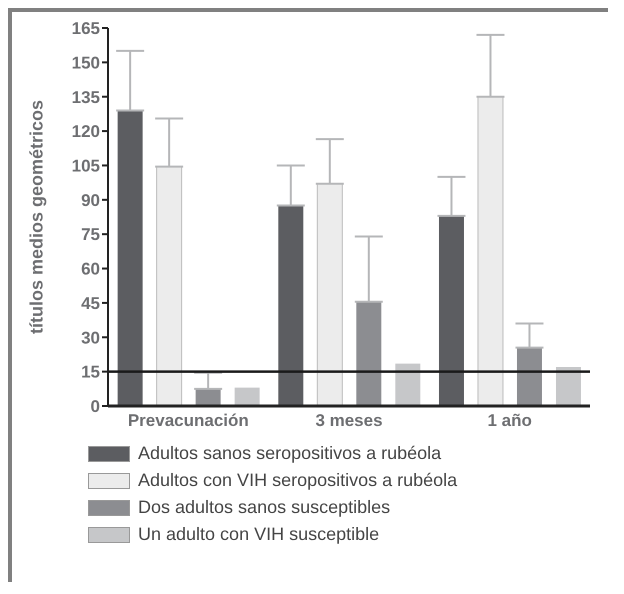 This screenshot has height=594, width=624. I want to click on legend-label: Adultos con VIH seropositivos a rubéola, so click(298, 480).